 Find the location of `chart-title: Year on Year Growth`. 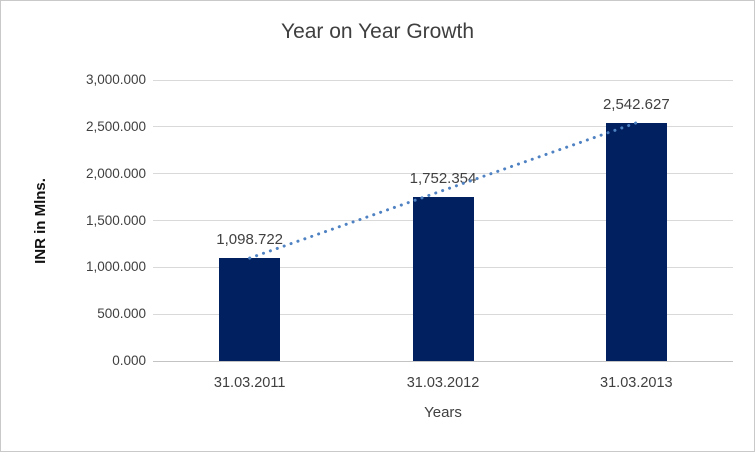

chart-title: Year on Year Growth is located at coordinates (377, 31).